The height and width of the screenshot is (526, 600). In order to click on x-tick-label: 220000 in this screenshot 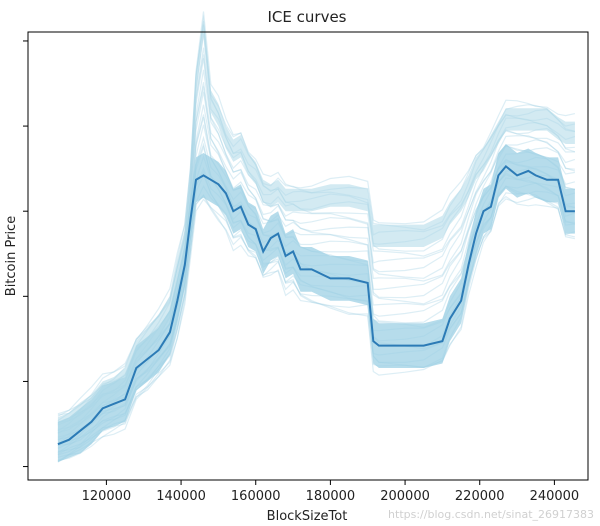, I will do `click(480, 496)`.